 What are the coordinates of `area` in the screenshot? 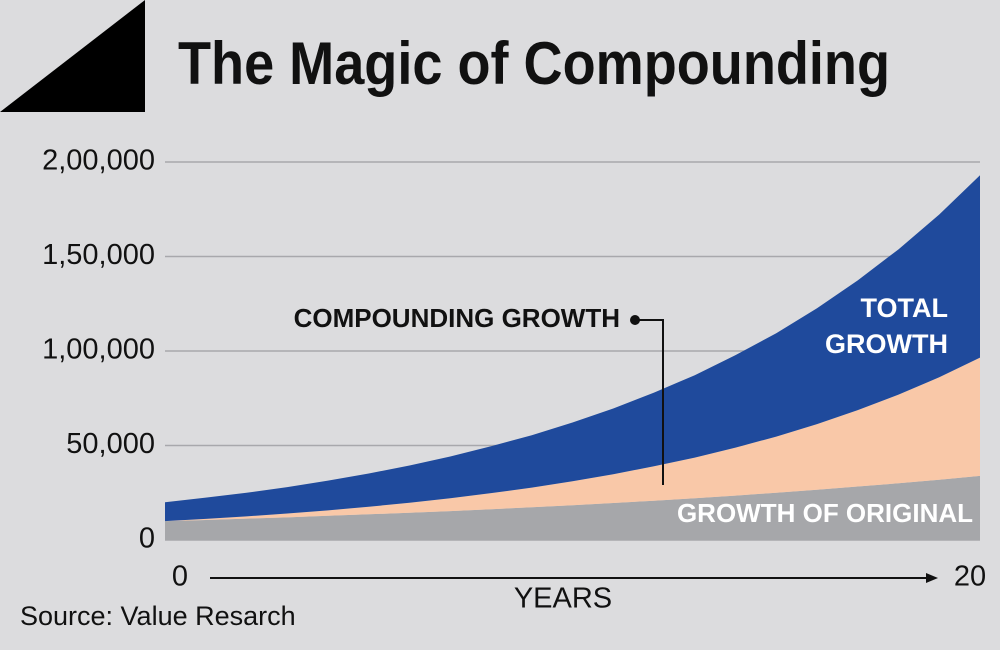 It's located at (572, 507).